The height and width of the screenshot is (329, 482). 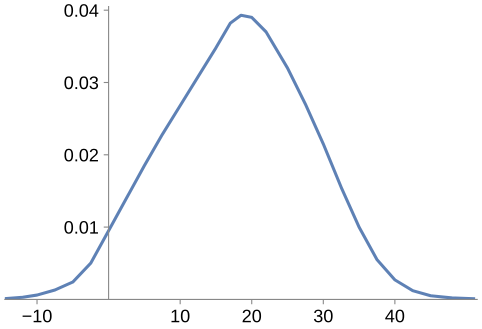 I want to click on x-tick-label: −10, so click(x=37, y=316).